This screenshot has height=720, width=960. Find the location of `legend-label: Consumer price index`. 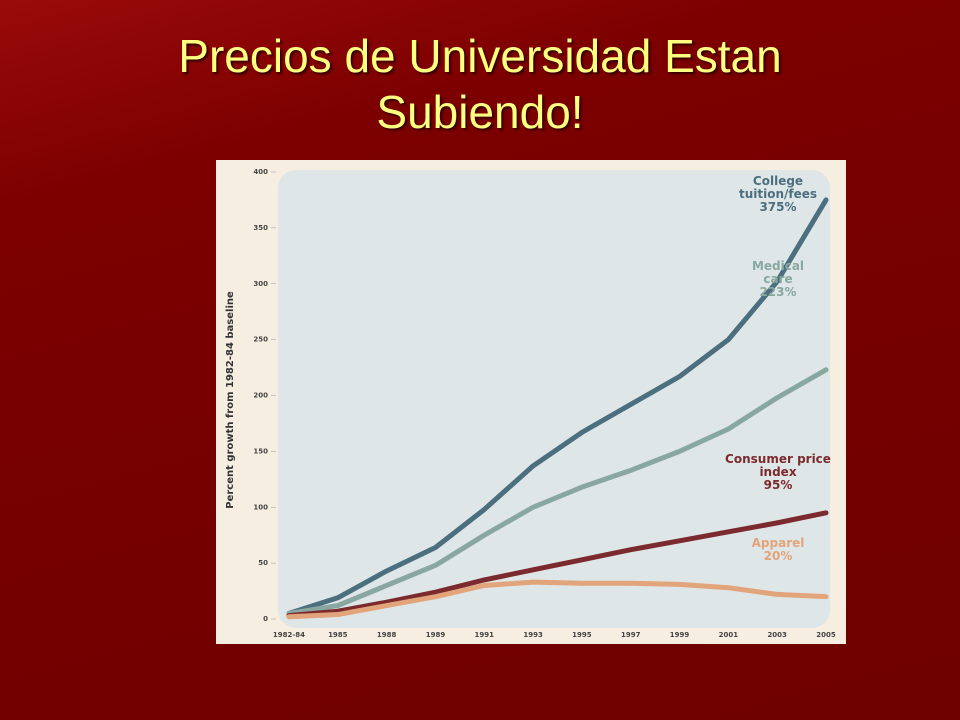

legend-label: Consumer price index is located at coordinates (778, 465).